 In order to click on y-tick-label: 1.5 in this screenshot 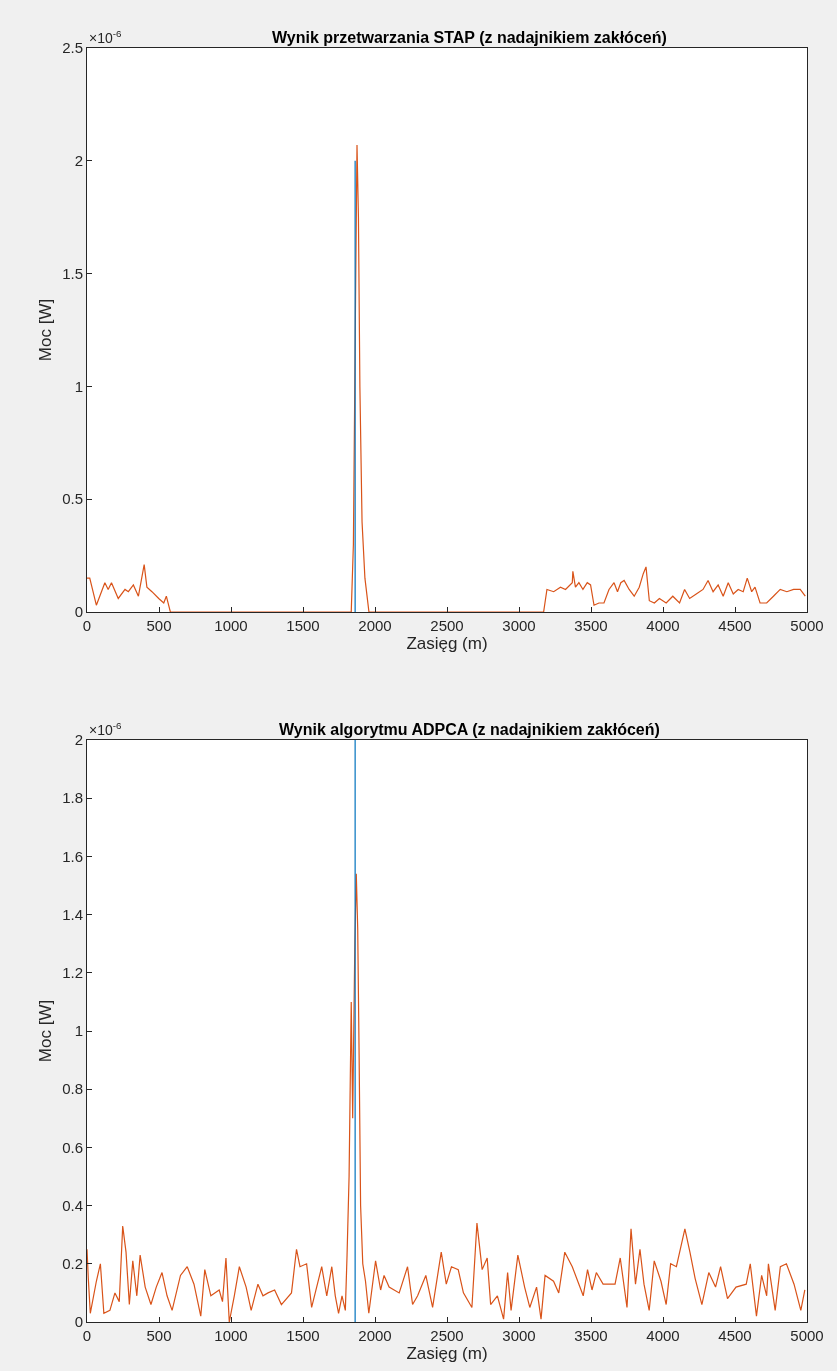, I will do `click(72, 273)`.